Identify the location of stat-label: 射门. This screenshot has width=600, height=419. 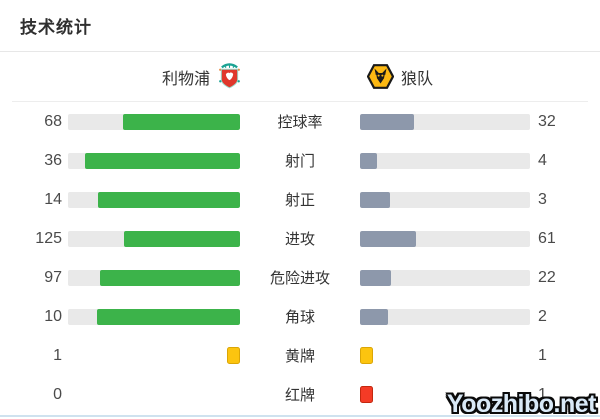
(299, 161).